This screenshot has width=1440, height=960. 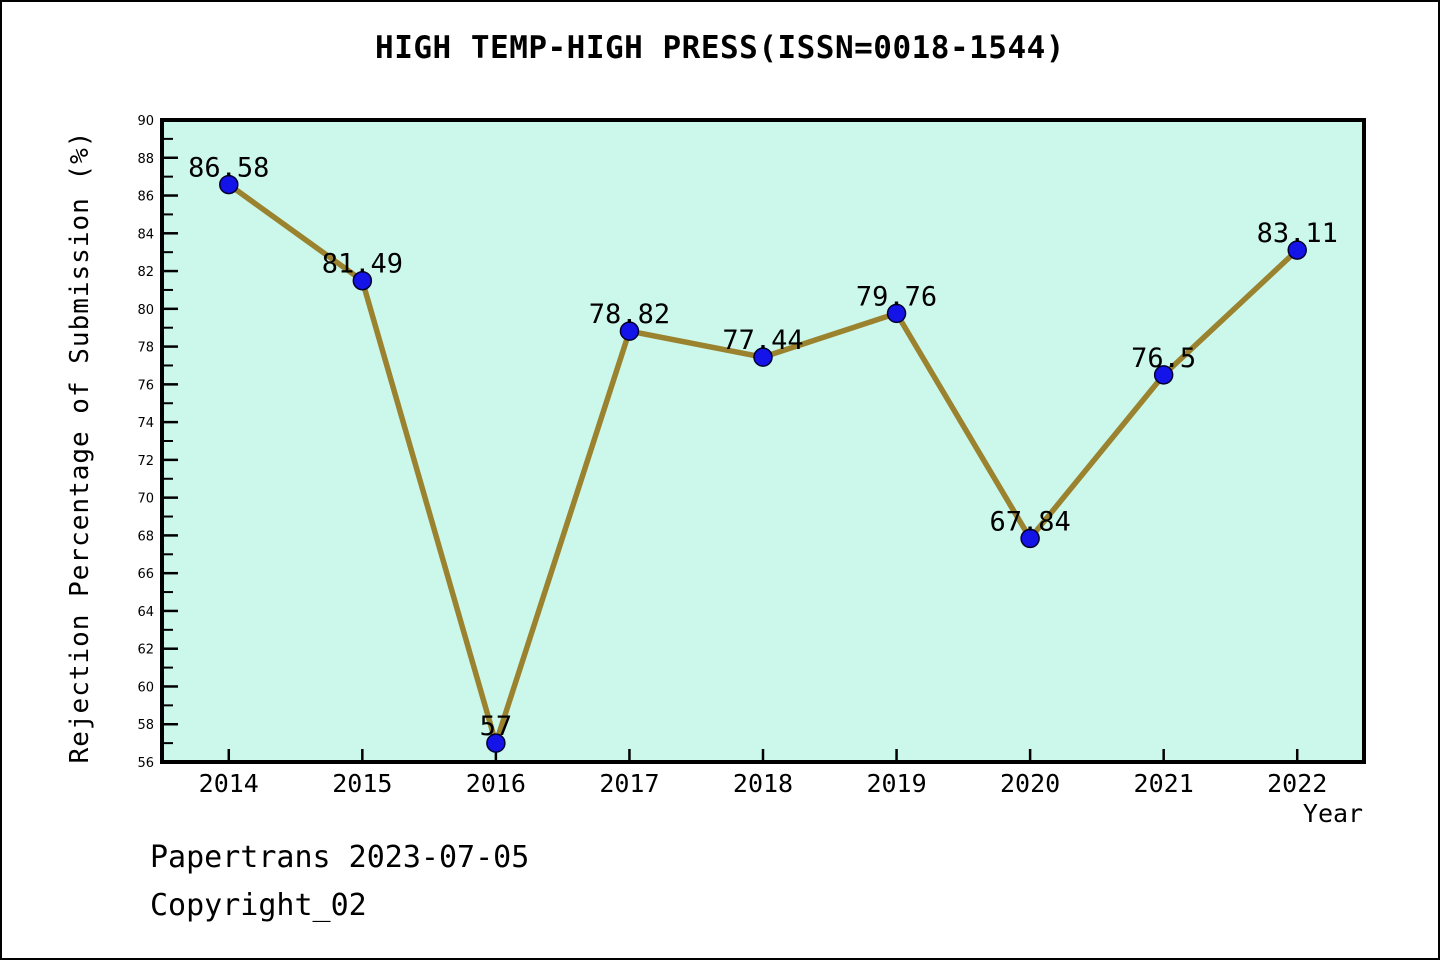 What do you see at coordinates (145, 272) in the screenshot?
I see `y-tick-label: 82` at bounding box center [145, 272].